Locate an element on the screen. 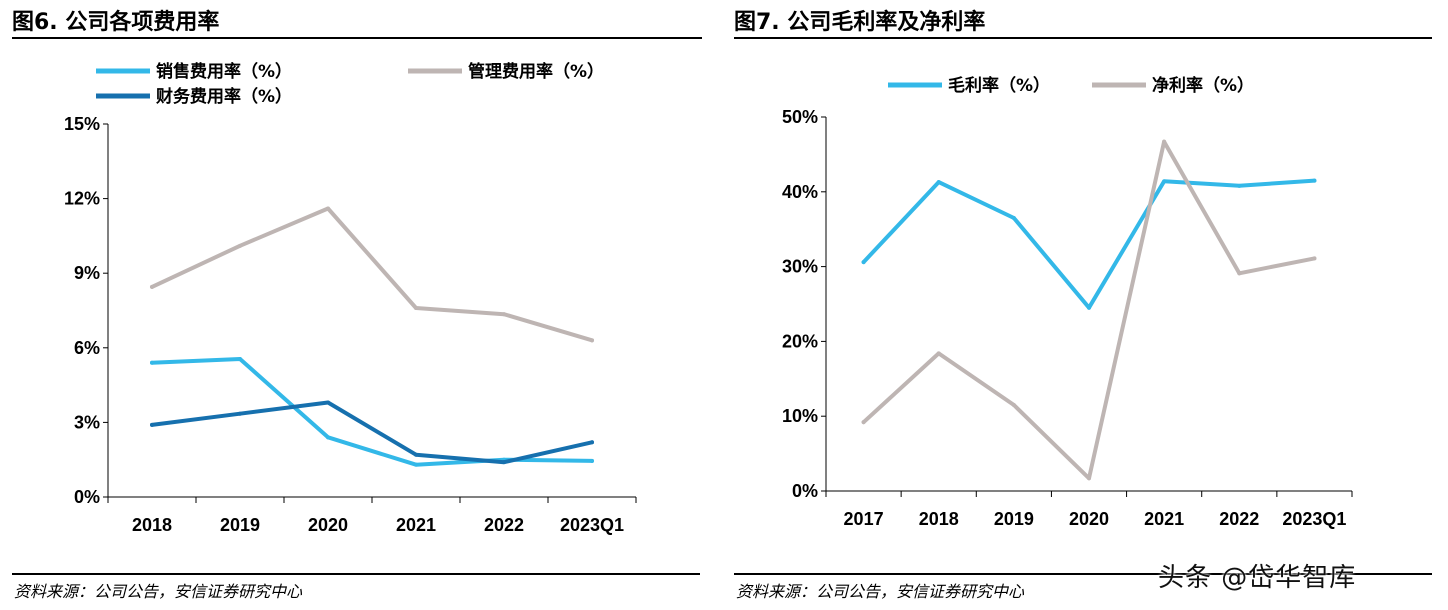 This screenshot has width=1448, height=610. legend-item-3: 财务费用率（%） is located at coordinates (194, 96).